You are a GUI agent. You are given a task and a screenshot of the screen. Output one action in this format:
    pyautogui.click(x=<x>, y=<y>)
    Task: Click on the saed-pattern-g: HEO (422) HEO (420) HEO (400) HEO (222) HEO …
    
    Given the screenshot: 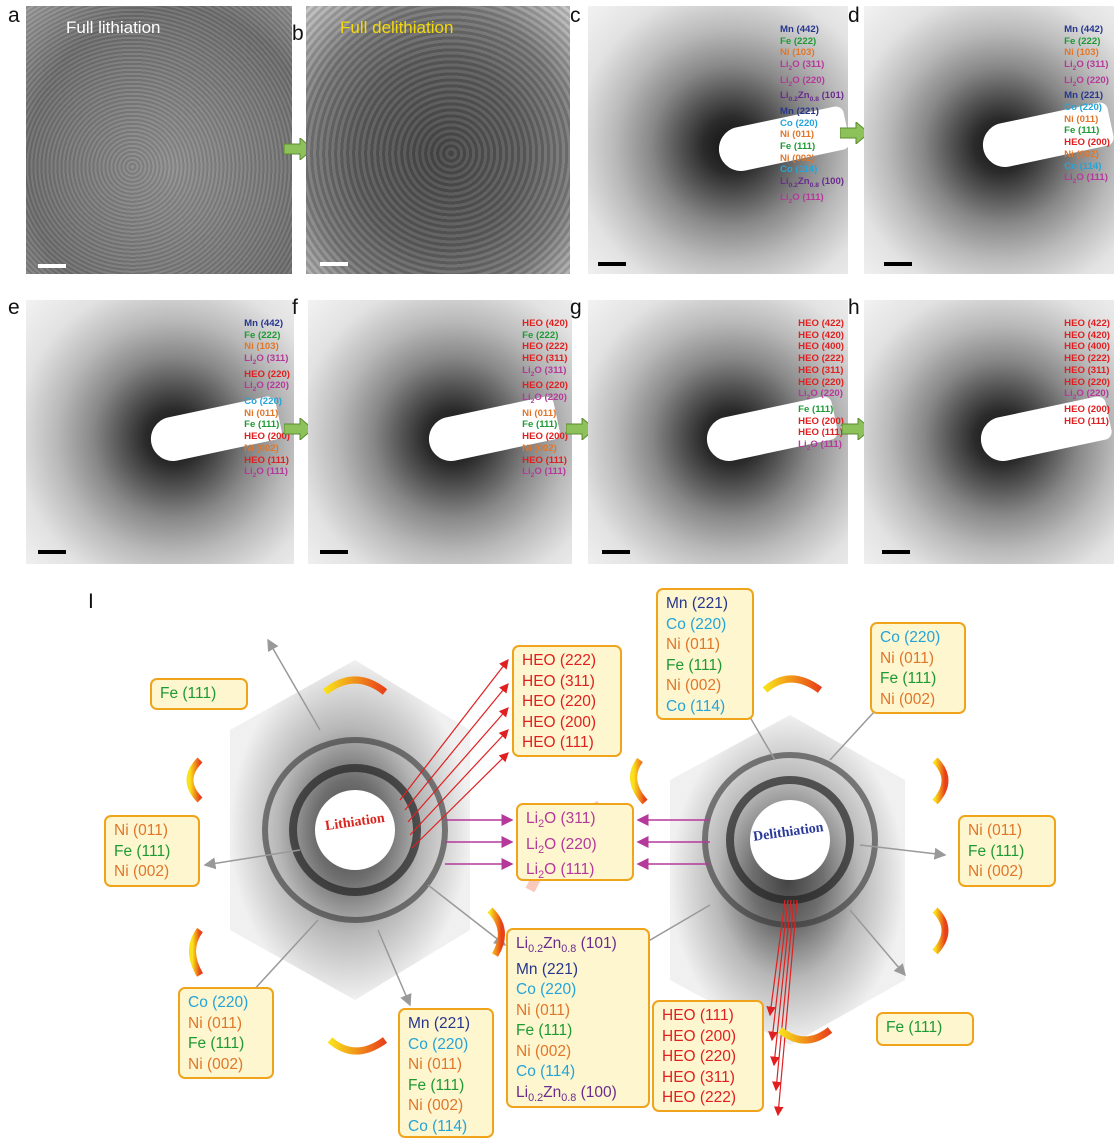 What is the action you would take?
    pyautogui.click(x=718, y=432)
    